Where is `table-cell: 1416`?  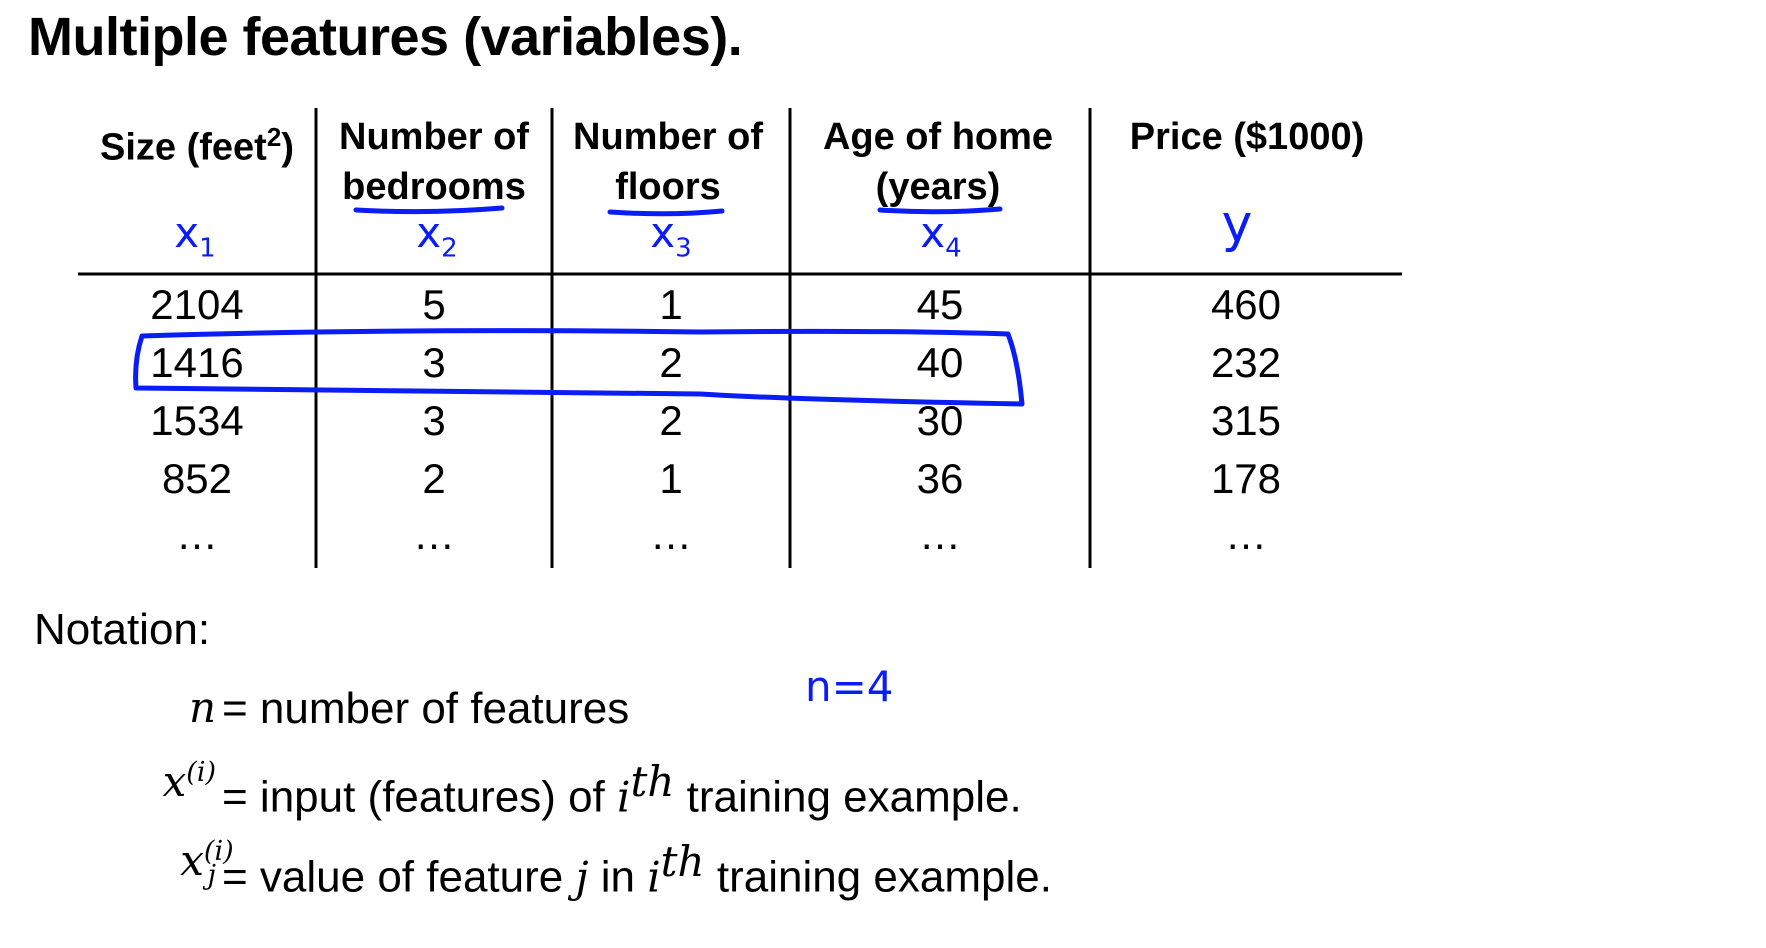 table-cell: 1416 is located at coordinates (197, 362).